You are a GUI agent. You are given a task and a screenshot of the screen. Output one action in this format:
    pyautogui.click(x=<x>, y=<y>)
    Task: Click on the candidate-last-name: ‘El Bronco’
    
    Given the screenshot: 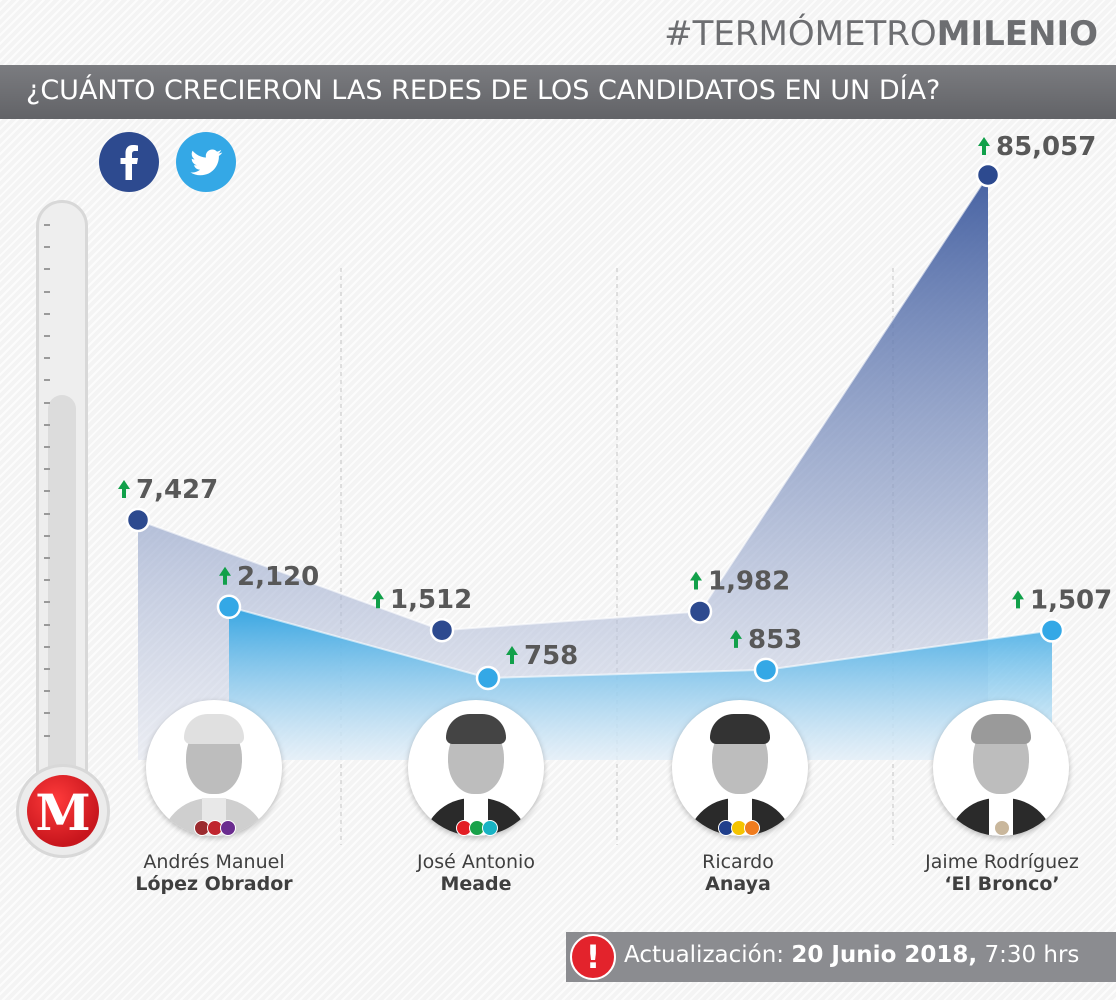 What is the action you would take?
    pyautogui.click(x=1002, y=884)
    